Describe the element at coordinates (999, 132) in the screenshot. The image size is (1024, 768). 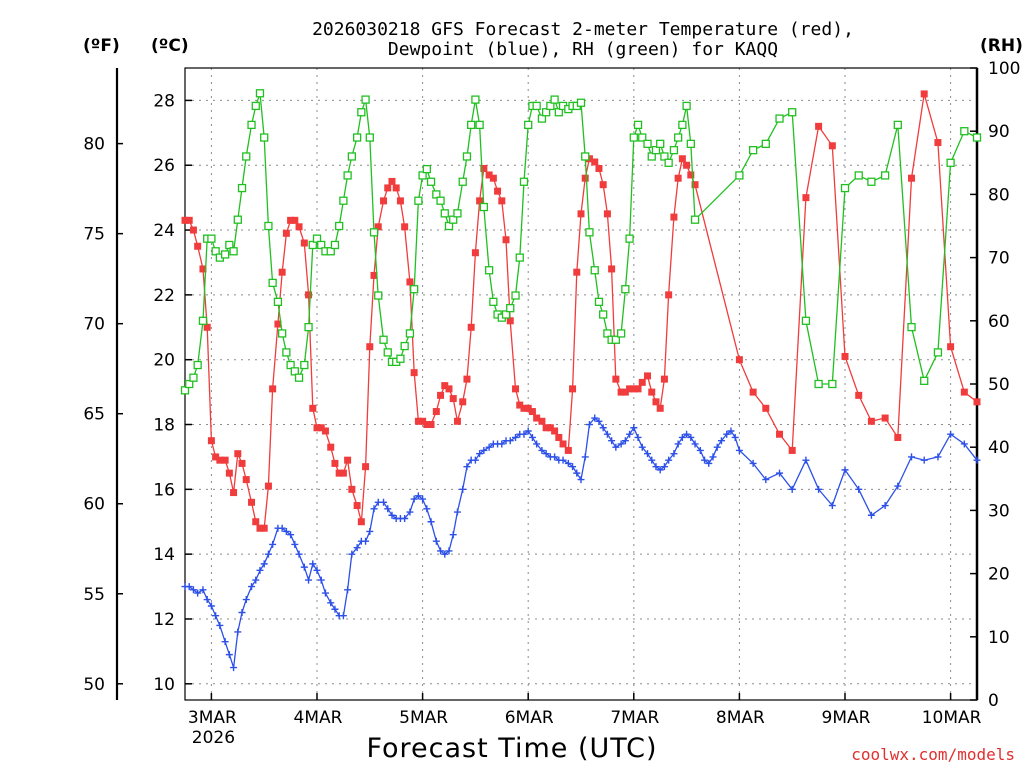
I see `rh-tick-label: 90` at that location.